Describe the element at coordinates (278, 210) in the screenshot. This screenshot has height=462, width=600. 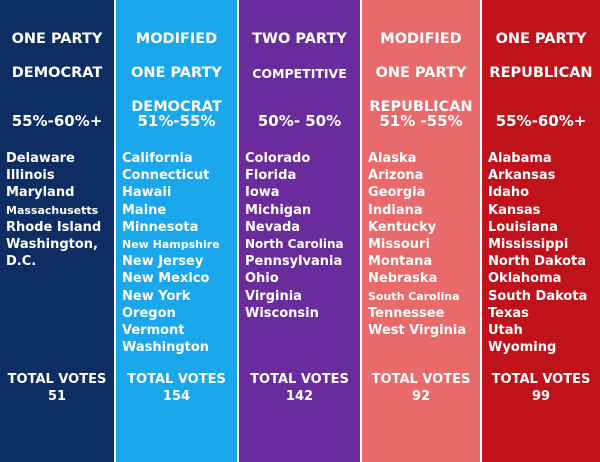
I see `state-item: Michigan` at that location.